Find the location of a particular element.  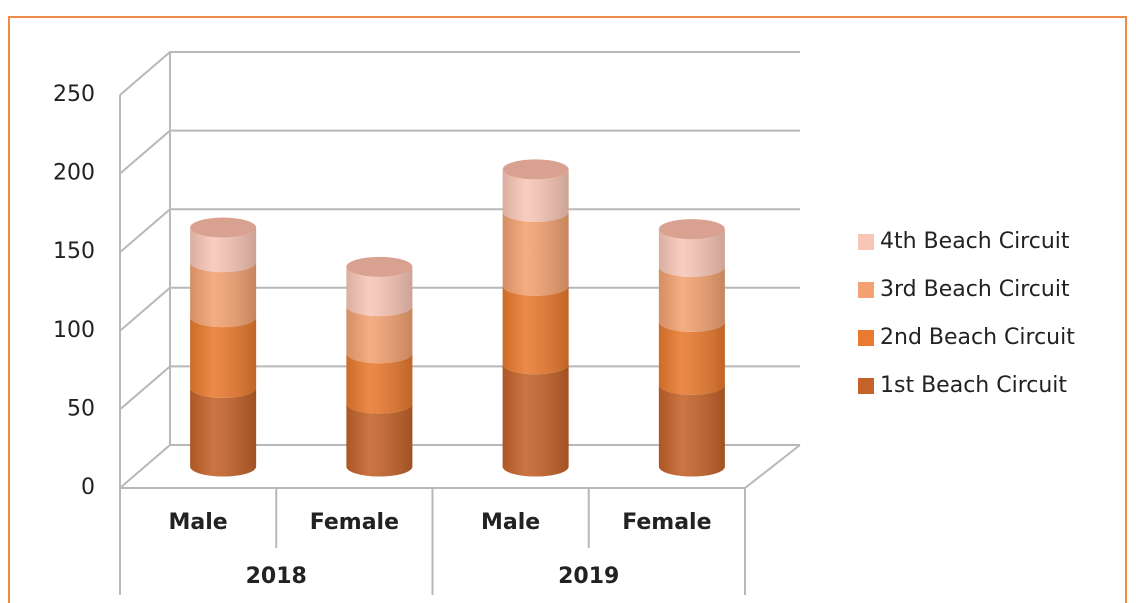

y-tick-label: 200 is located at coordinates (74, 173).